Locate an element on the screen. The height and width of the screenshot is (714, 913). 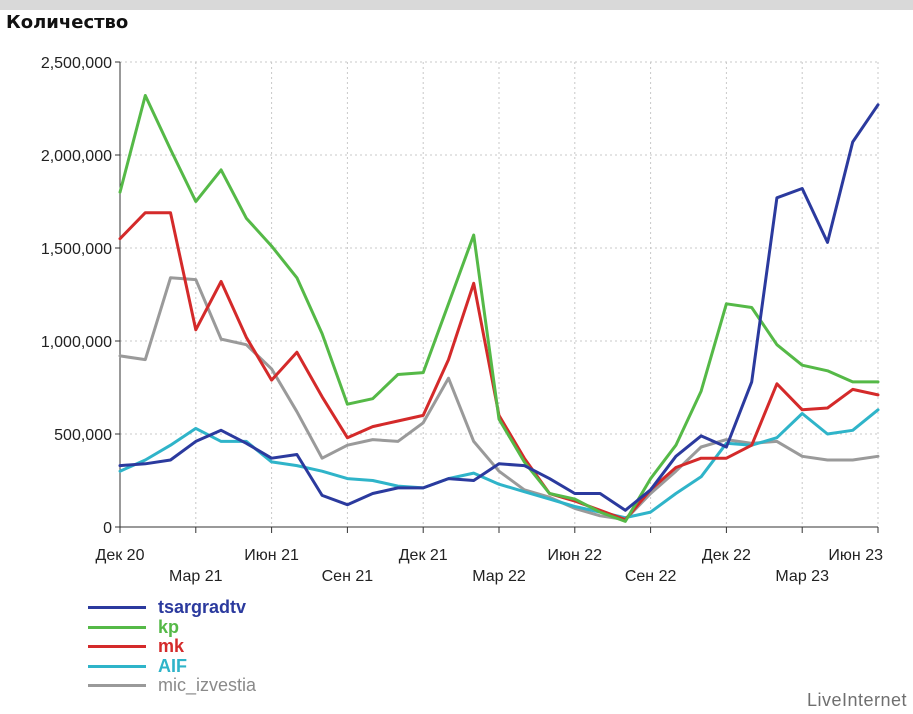
x-tick-label: Июн 23 is located at coordinates (855, 555).